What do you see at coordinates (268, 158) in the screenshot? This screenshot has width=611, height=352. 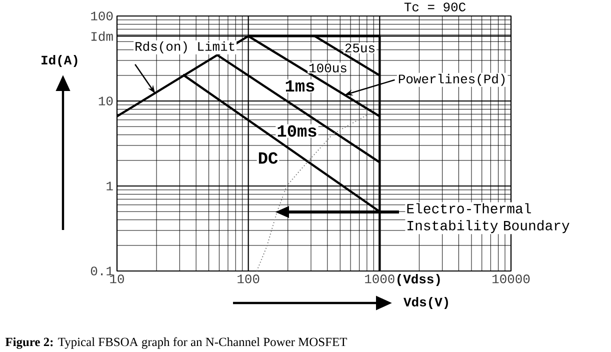 I see `annotation: DC` at bounding box center [268, 158].